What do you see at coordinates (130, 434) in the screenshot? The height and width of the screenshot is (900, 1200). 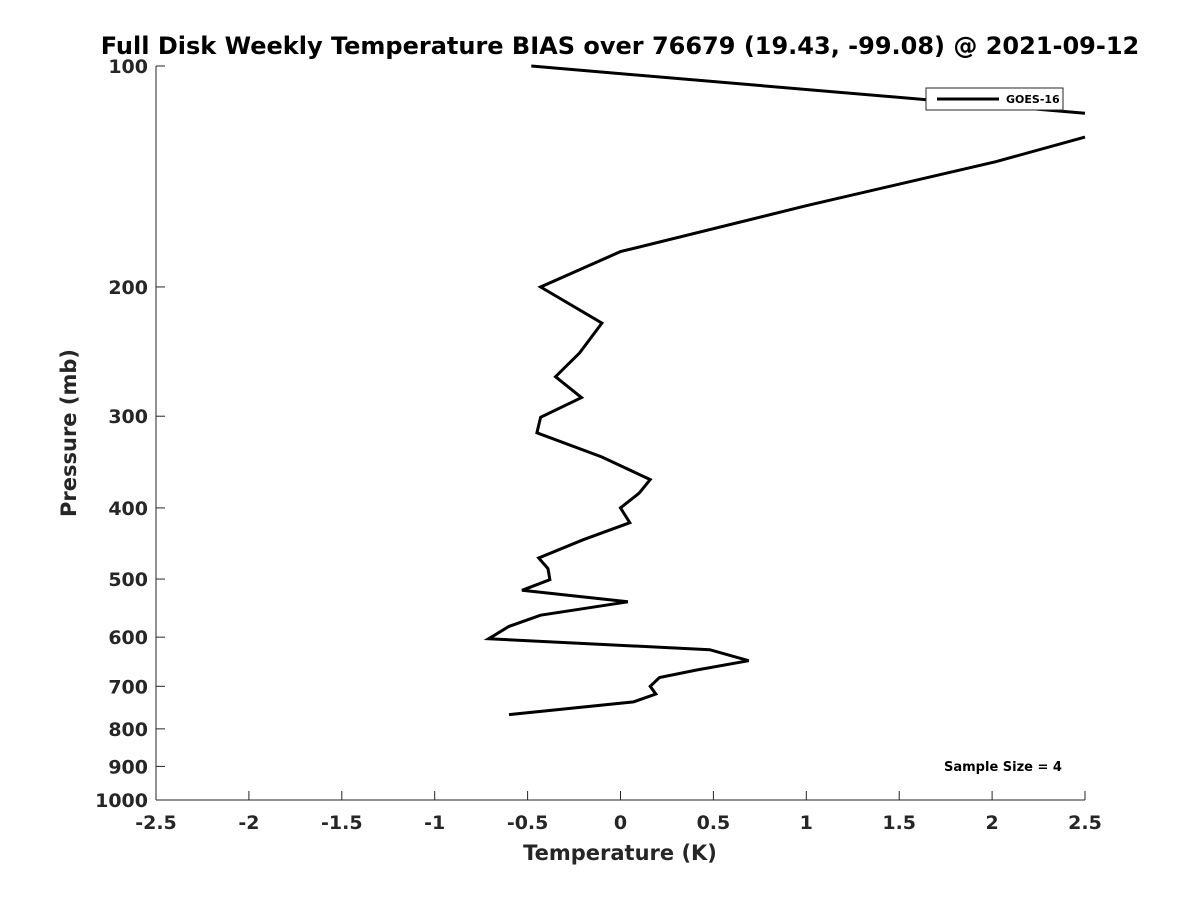 I see `y-ticks: 100 200 300 400 500 600 700 800 900 1000` at bounding box center [130, 434].